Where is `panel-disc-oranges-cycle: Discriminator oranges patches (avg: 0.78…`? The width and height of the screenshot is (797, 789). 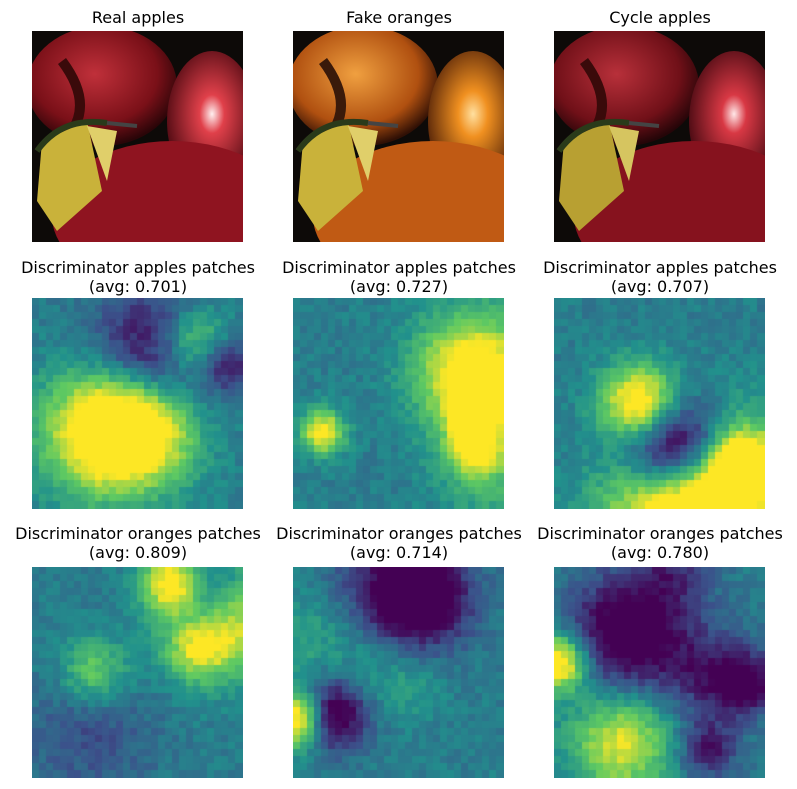
panel-disc-oranges-cycle: Discriminator oranges patches (avg: 0.78… is located at coordinates (660, 651).